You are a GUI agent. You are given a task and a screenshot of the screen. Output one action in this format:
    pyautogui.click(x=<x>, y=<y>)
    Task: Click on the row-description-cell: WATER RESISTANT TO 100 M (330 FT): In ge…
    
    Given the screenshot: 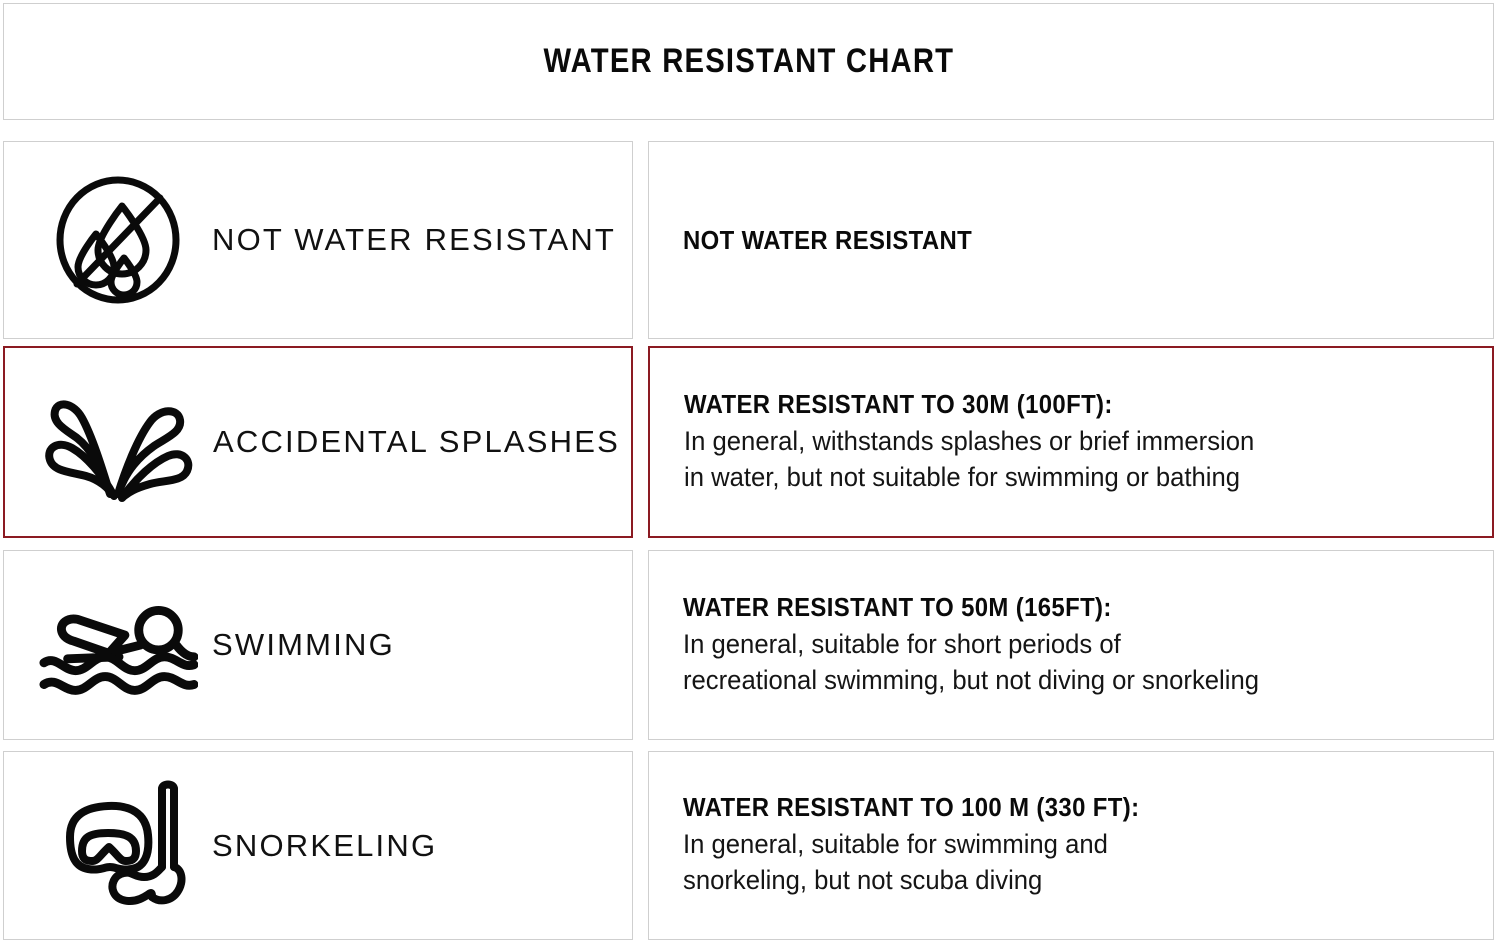 What is the action you would take?
    pyautogui.click(x=1071, y=845)
    